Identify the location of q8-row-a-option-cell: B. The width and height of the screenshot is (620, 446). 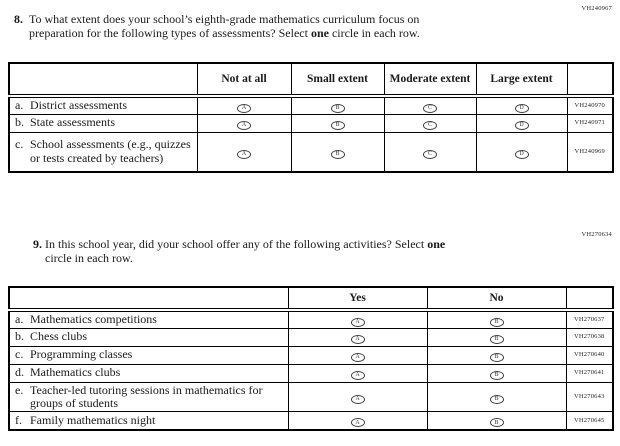
(337, 105).